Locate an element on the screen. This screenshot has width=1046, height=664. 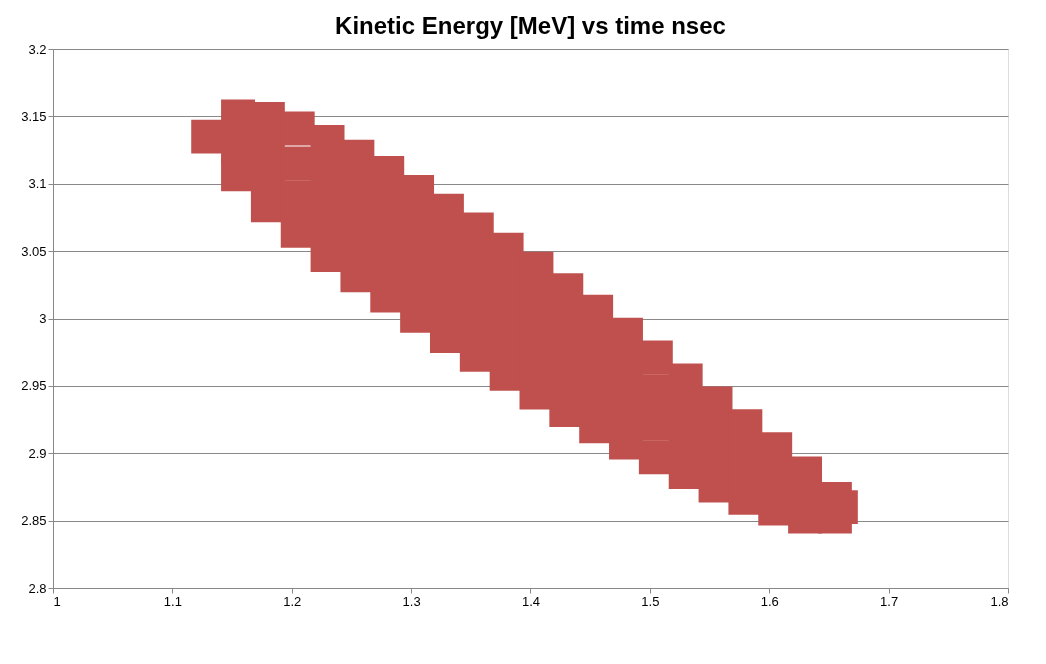
x-tick-label: 1.2 is located at coordinates (292, 601).